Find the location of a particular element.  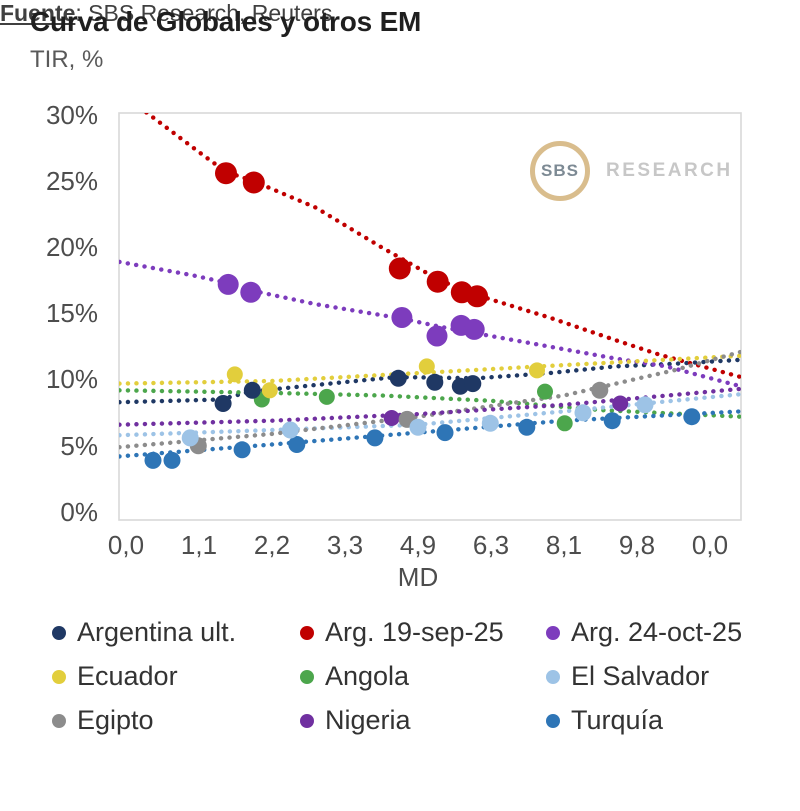

chart-title: Curva de Globales y otros EM is located at coordinates (226, 21).